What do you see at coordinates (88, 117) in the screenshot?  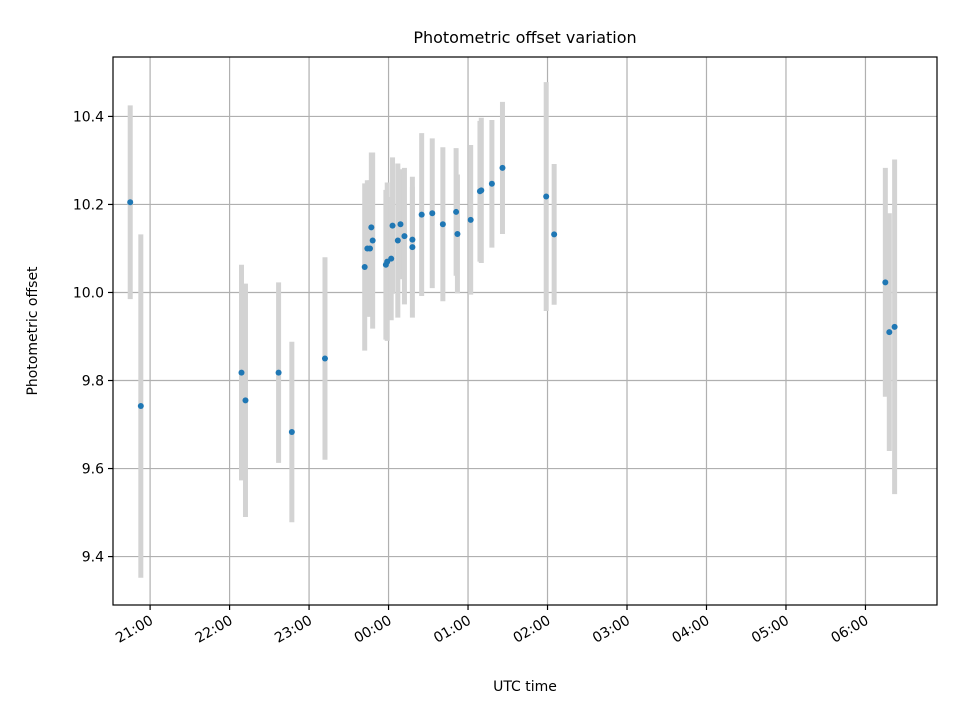 I see `y-tick-label: 10.4` at bounding box center [88, 117].